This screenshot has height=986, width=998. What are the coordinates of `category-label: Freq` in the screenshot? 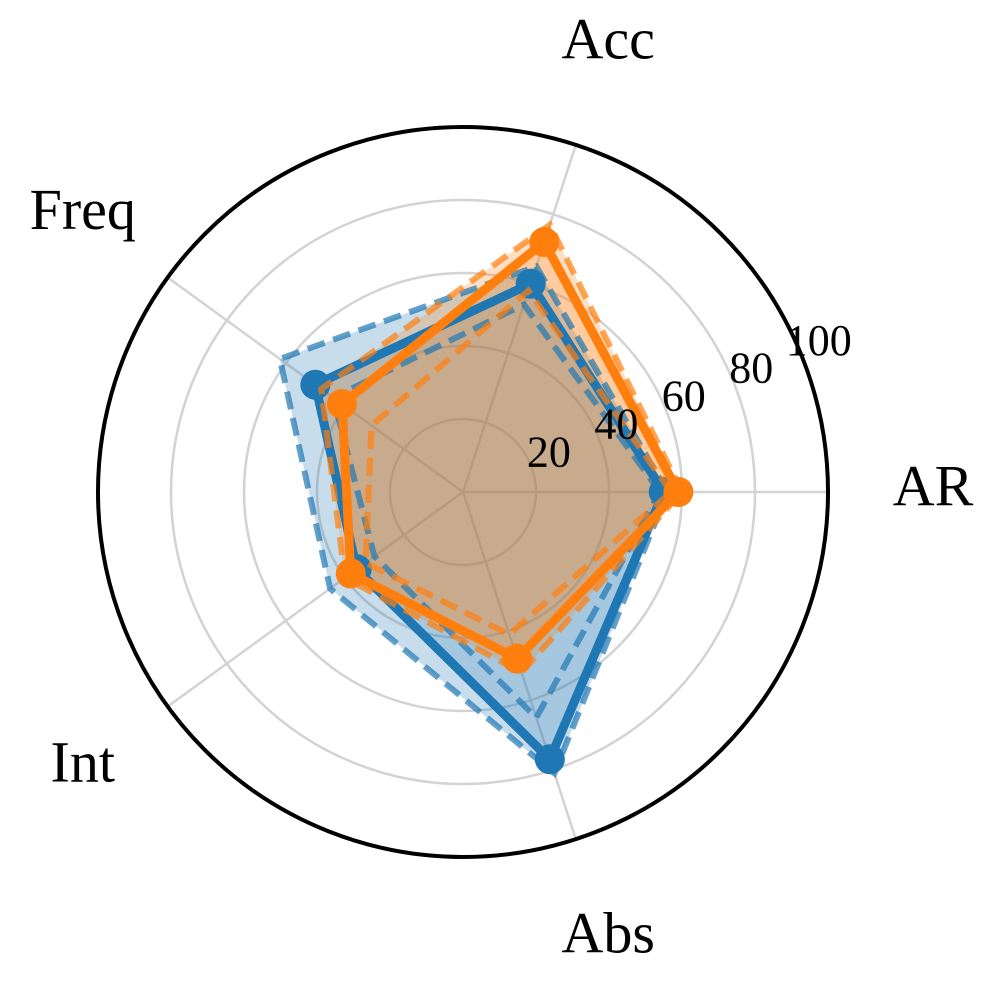 It's located at (83, 209).